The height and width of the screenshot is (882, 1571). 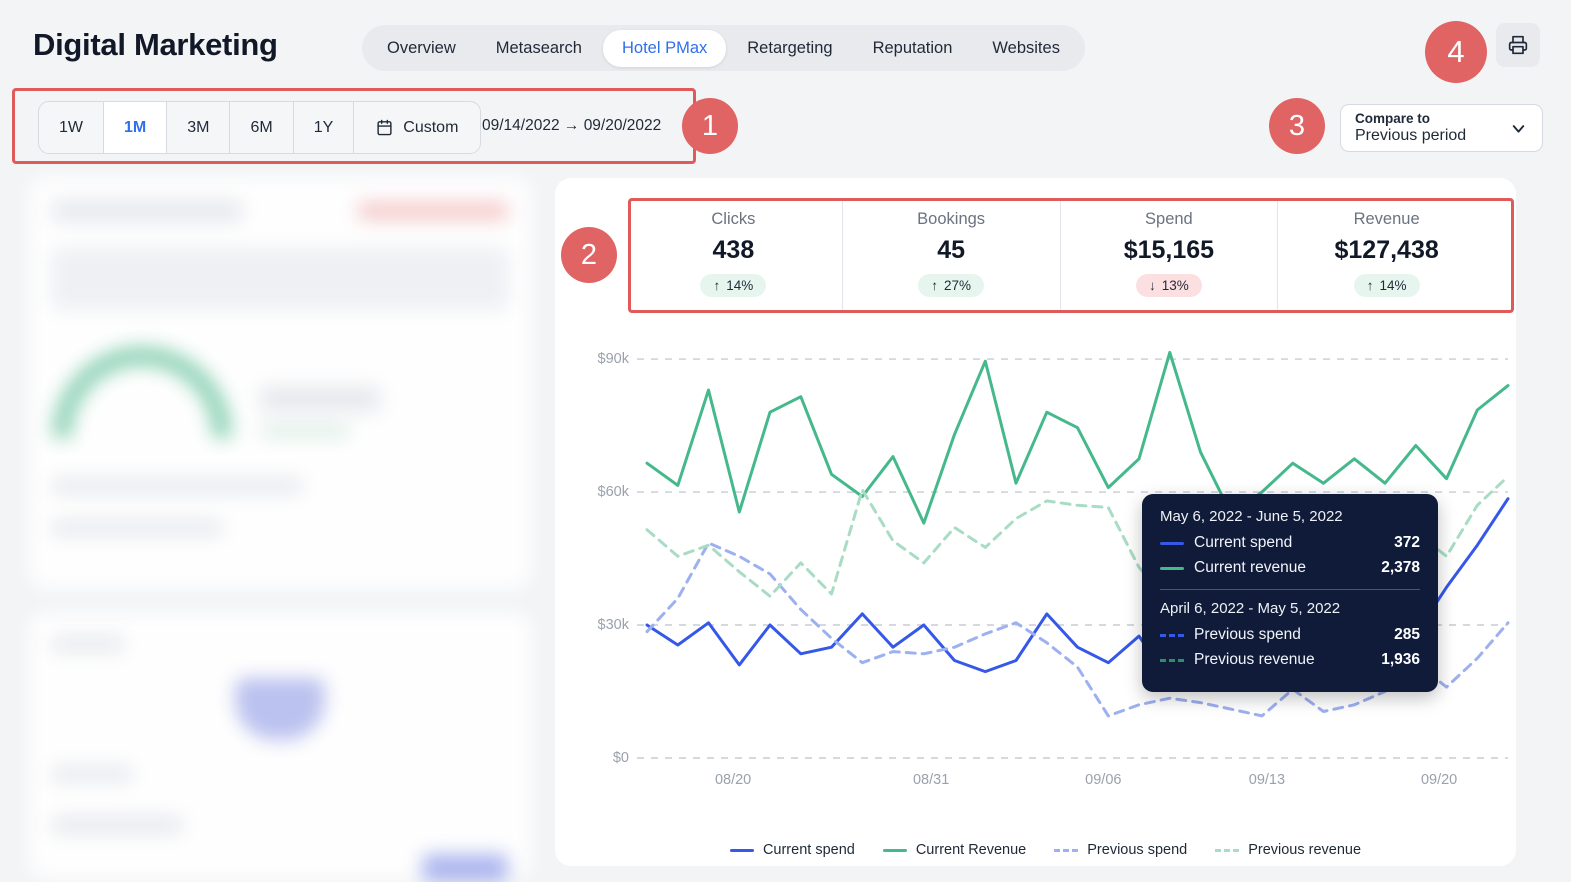 What do you see at coordinates (589, 255) in the screenshot?
I see `annotation-badge-2: 2` at bounding box center [589, 255].